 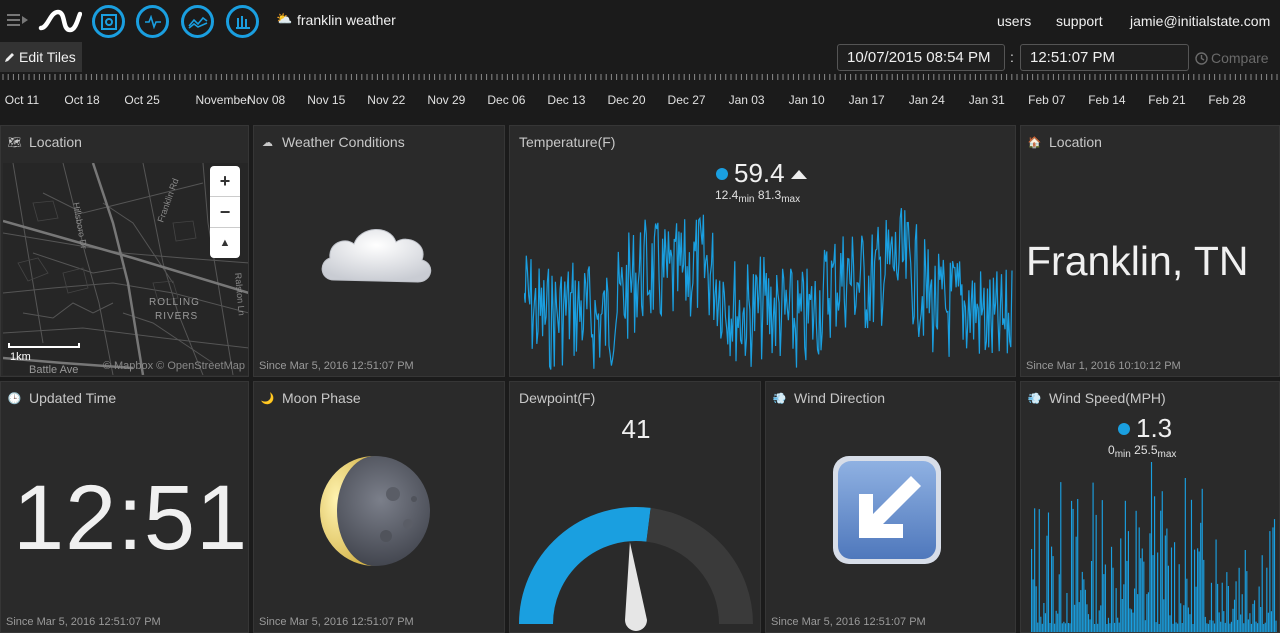 What do you see at coordinates (225, 243) in the screenshot?
I see `compass-button: ▲` at bounding box center [225, 243].